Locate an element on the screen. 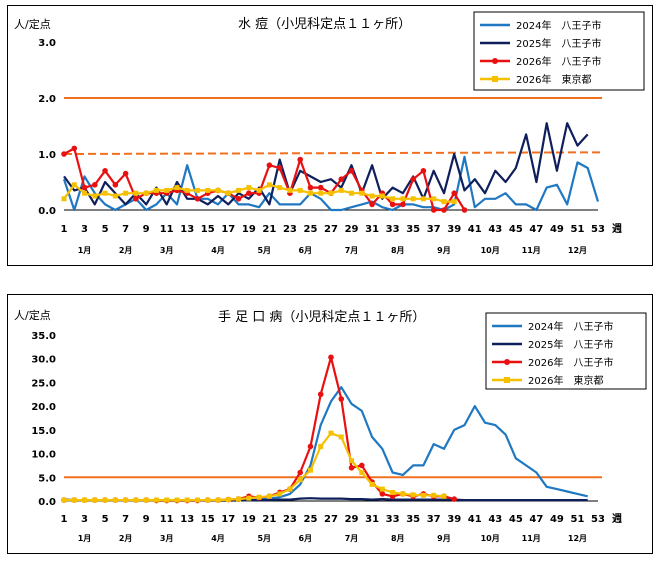 The width and height of the screenshot is (661, 561). hfmd-x-tick-label: 27 is located at coordinates (331, 519).